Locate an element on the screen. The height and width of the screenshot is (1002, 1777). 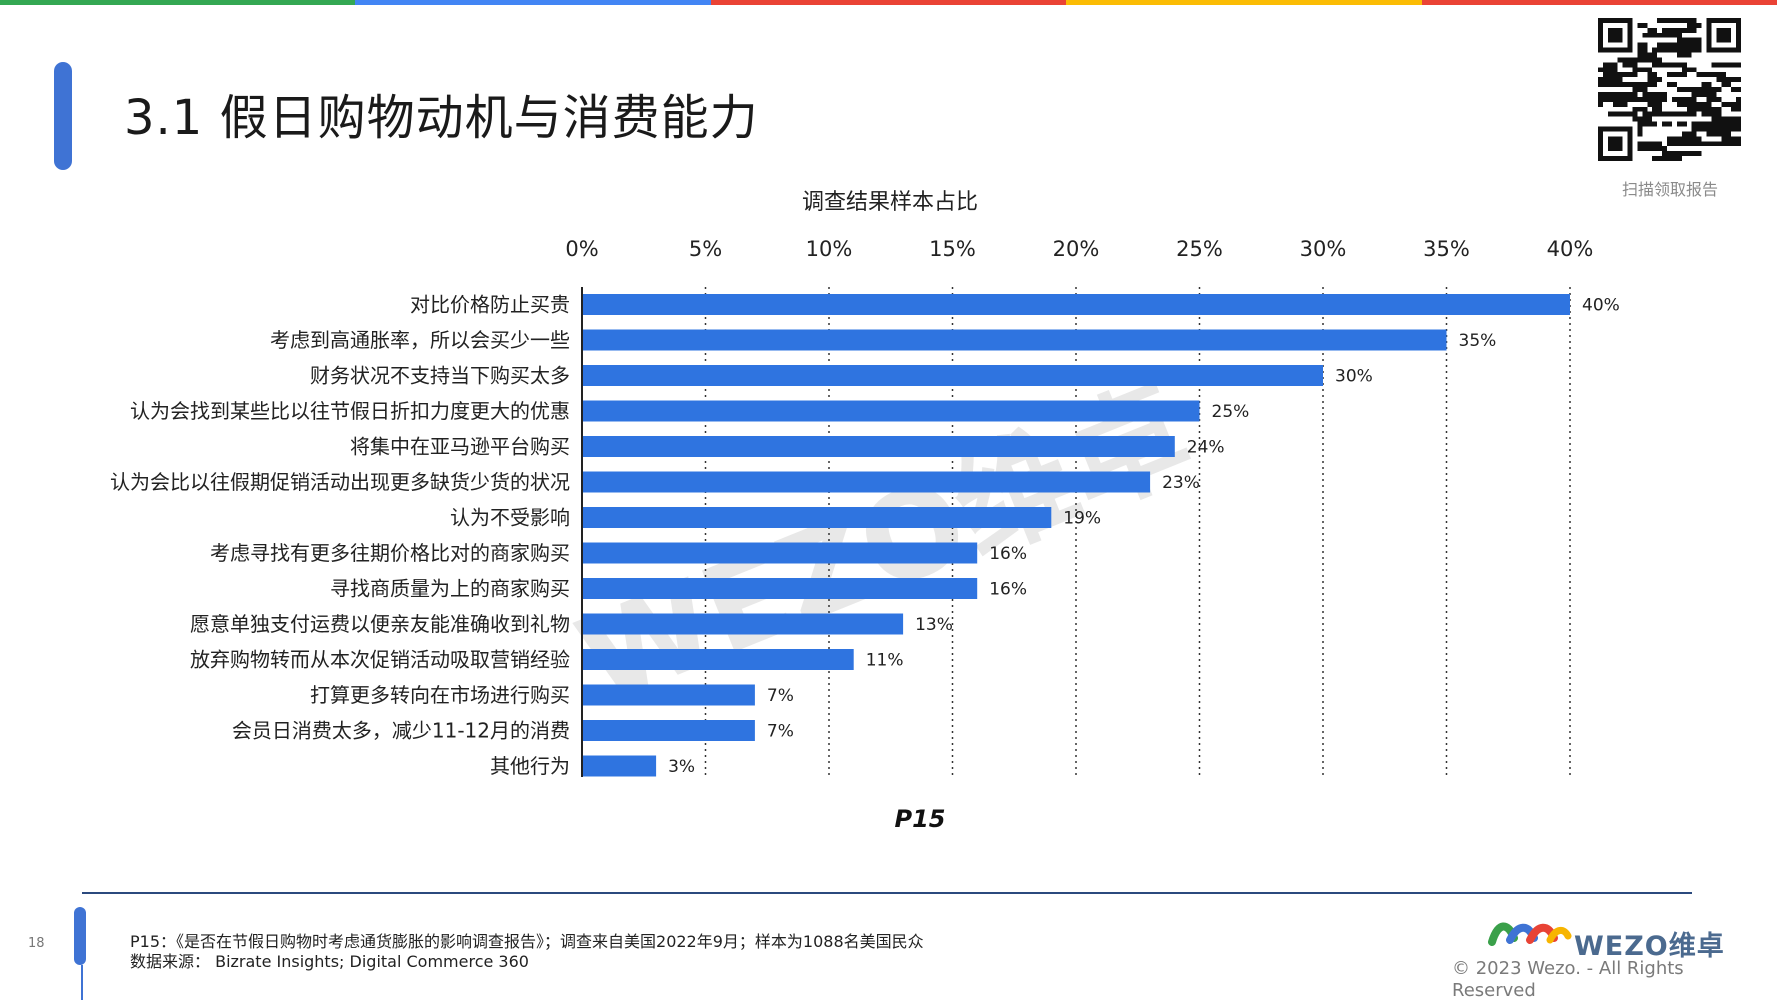
figure-label: P15 is located at coordinates (920, 819).